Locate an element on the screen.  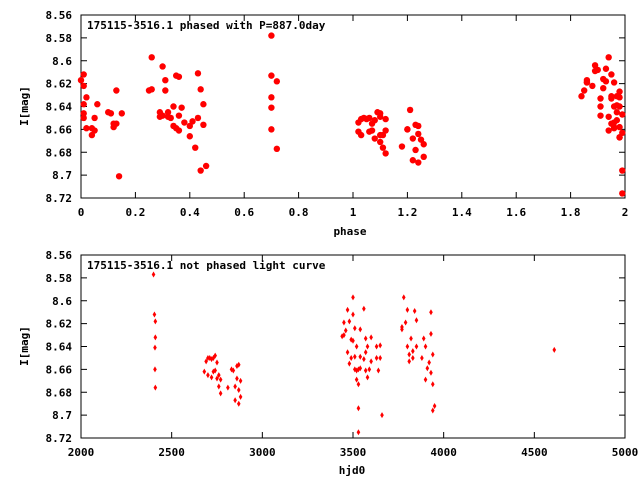
phased-y-tick-label: 8.68 is located at coordinates (59, 152).